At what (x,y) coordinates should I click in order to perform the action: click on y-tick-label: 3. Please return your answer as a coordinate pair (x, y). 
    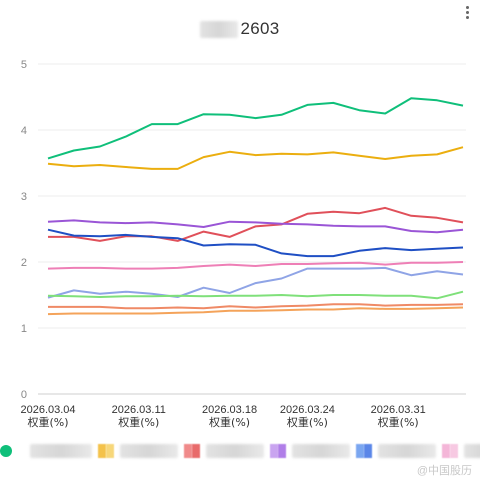
    Looking at the image, I should click on (24, 197).